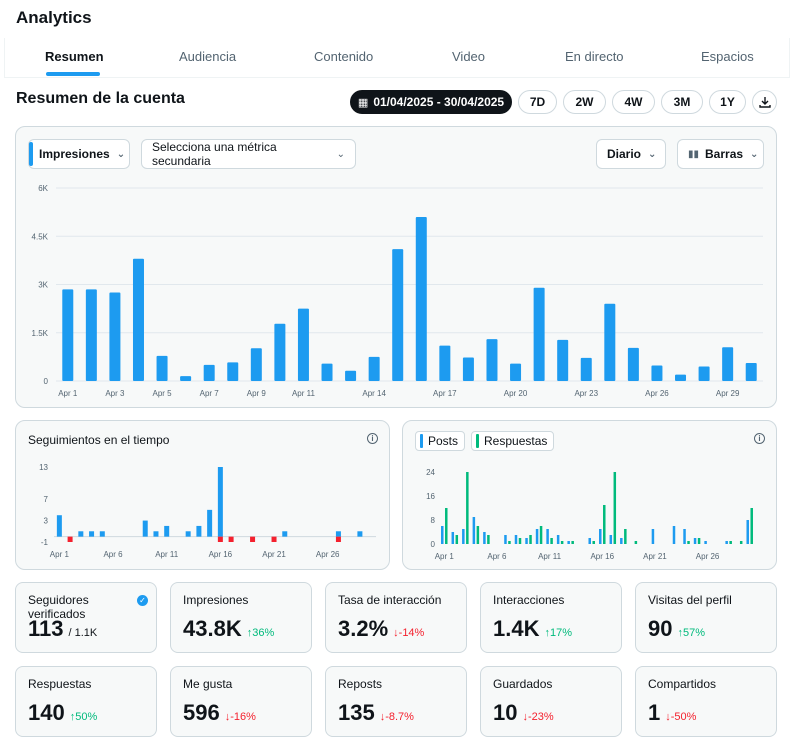  What do you see at coordinates (241, 617) in the screenshot?
I see `stat-impresiones: Impresiones 43.8K ↑36%` at bounding box center [241, 617].